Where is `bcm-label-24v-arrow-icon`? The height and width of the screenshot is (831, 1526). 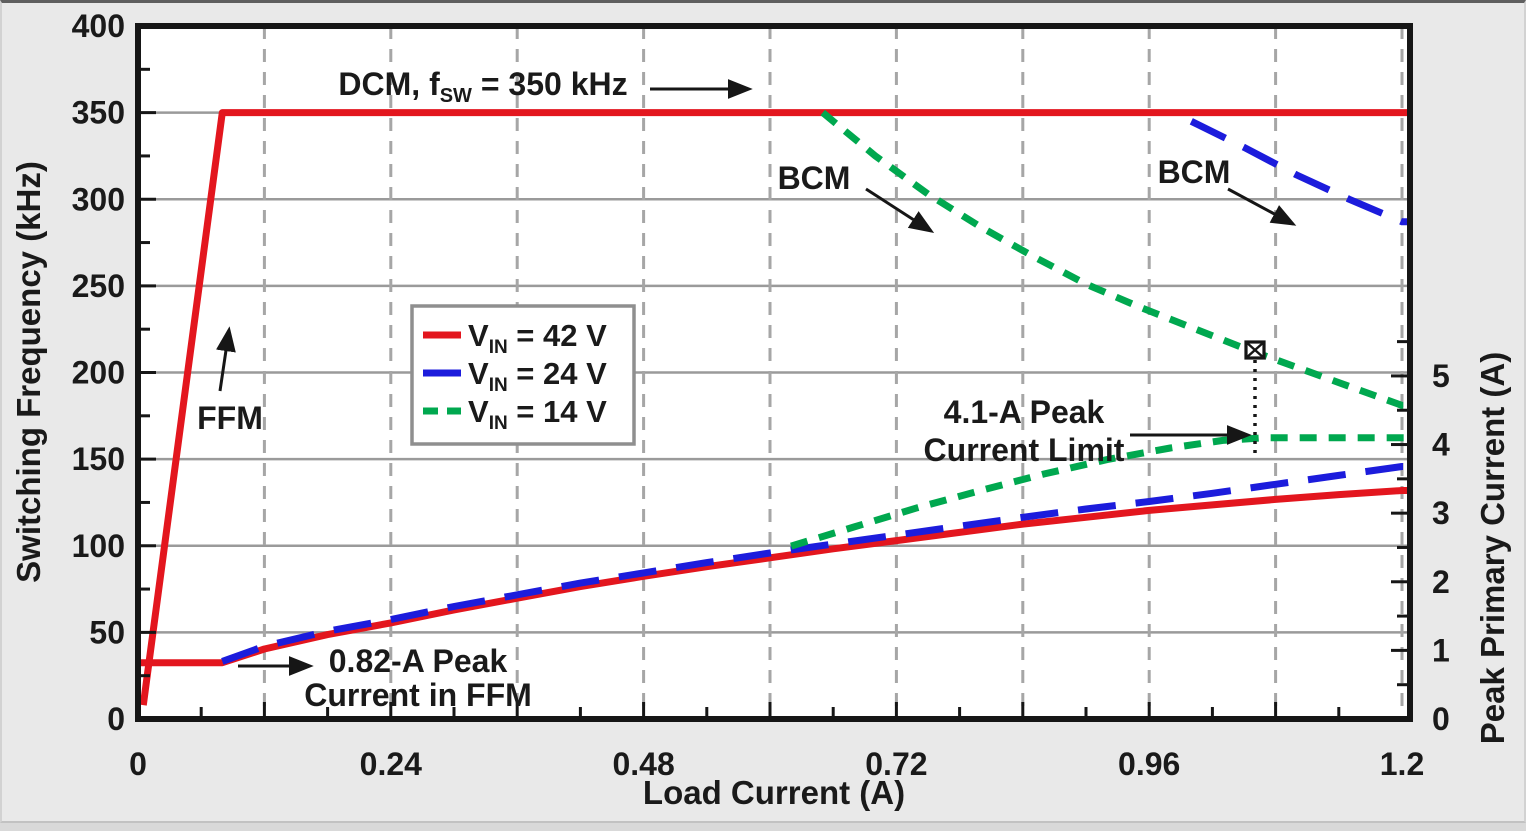
bcm-label-24v-arrow-icon is located at coordinates (1262, 206).